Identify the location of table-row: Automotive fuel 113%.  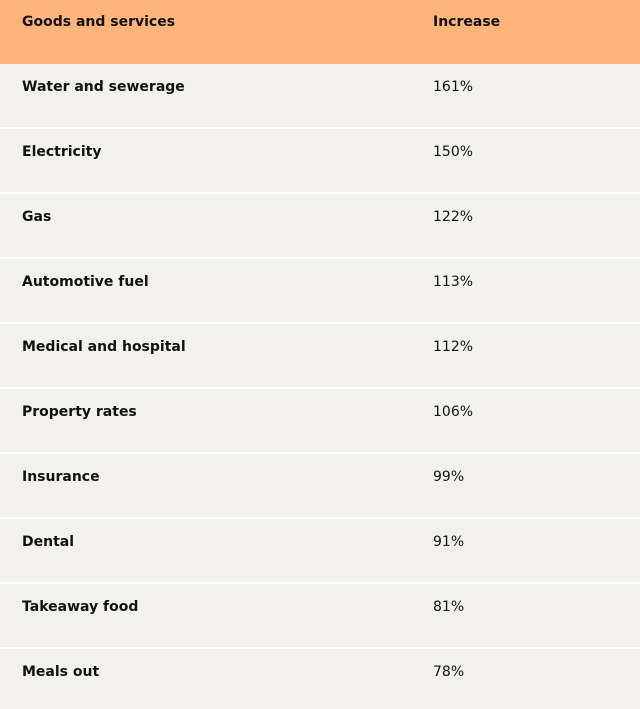
(320, 291).